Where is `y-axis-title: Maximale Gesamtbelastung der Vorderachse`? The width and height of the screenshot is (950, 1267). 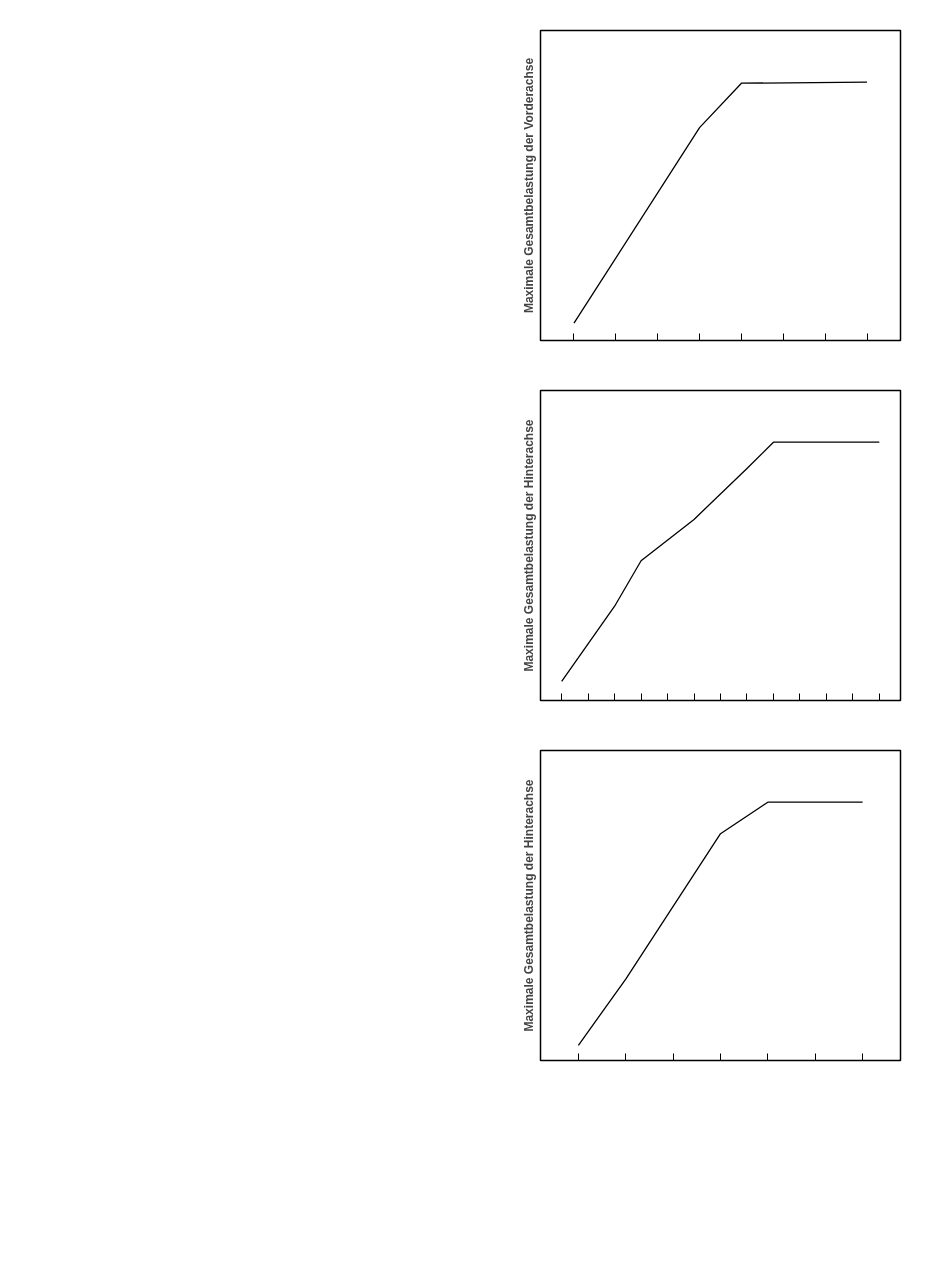 y-axis-title: Maximale Gesamtbelastung der Vorderachse is located at coordinates (528, 185).